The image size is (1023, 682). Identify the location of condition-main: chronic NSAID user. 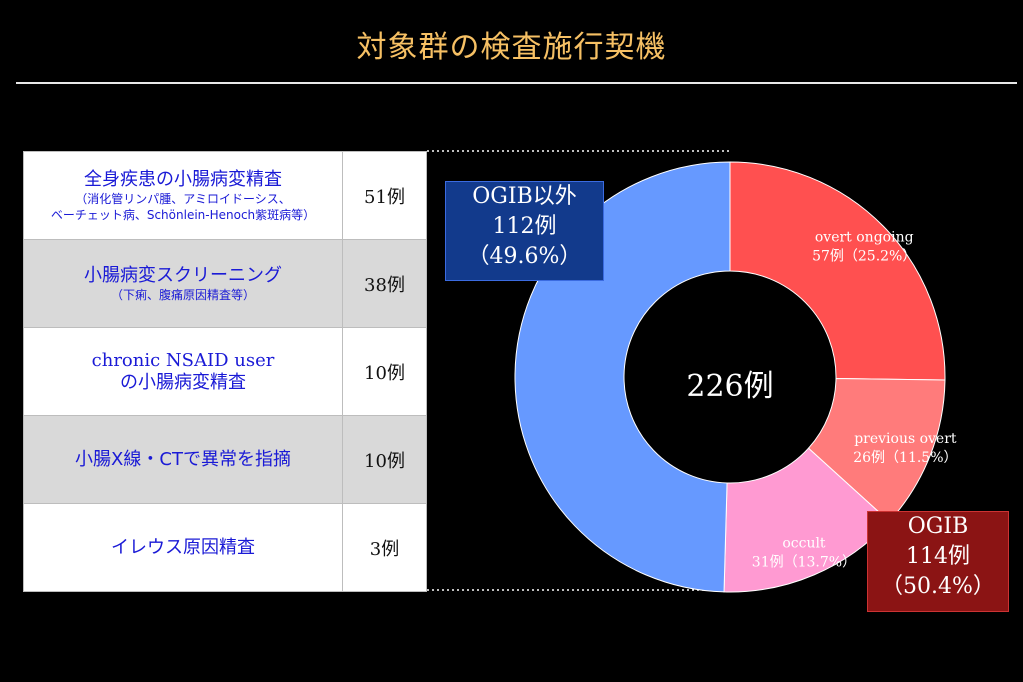
(183, 360).